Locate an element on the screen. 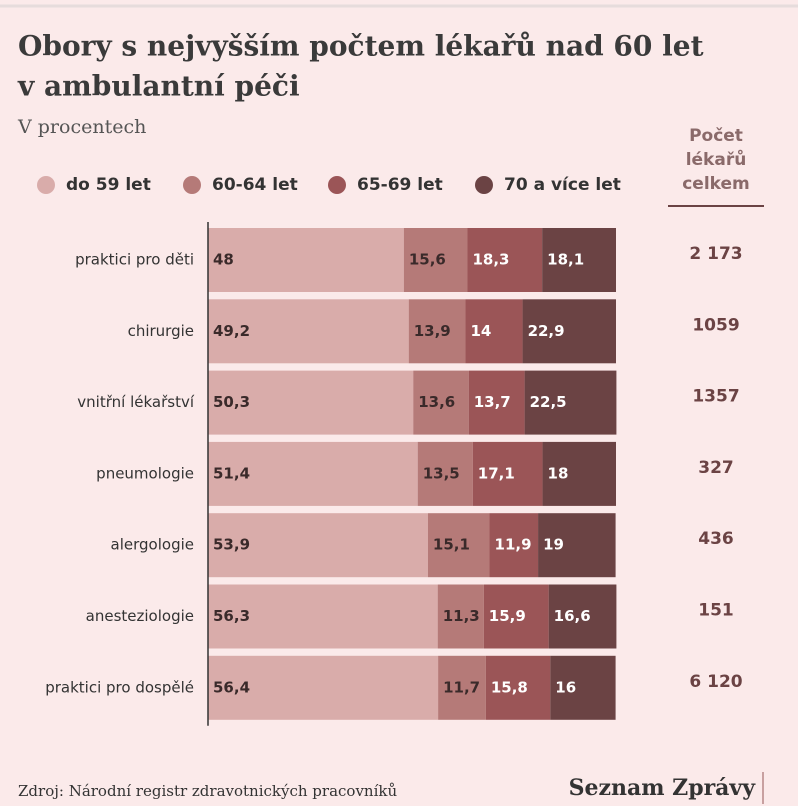 This screenshot has height=806, width=798. legend-label: 65-69 let is located at coordinates (400, 185).